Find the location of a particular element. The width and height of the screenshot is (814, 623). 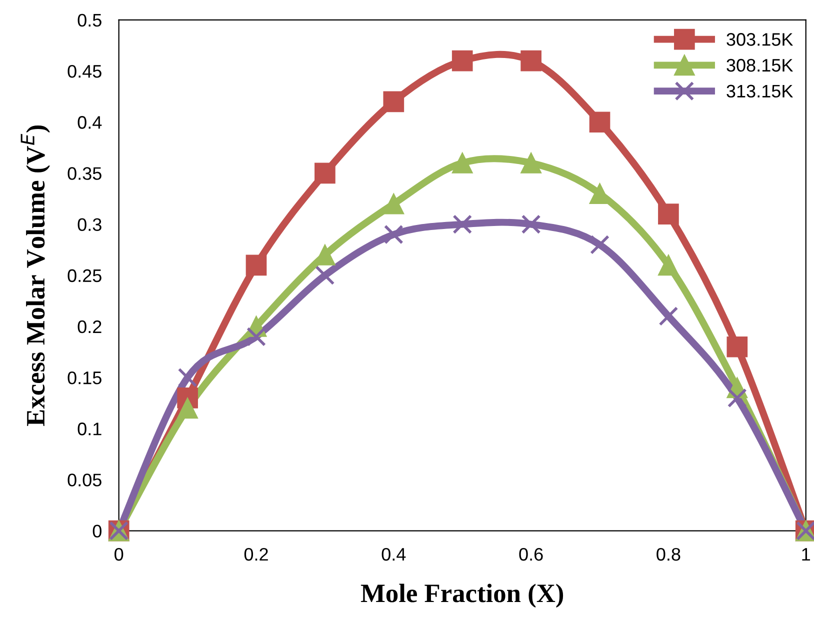

y-tick-label: 0.3 is located at coordinates (90, 224).